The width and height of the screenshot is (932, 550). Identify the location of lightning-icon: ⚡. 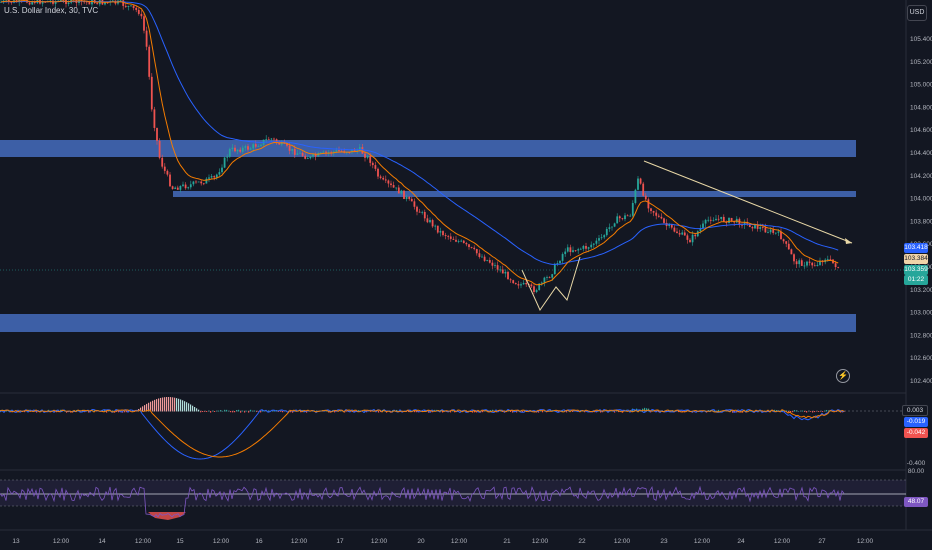
(843, 376).